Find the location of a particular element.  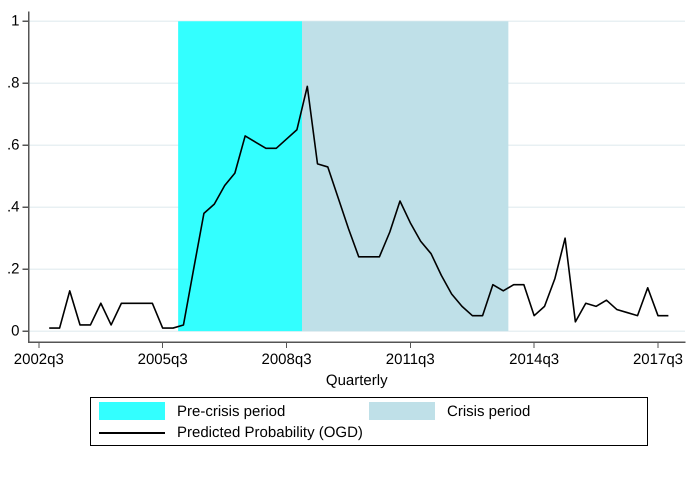

x-tick-label: 2005q3 is located at coordinates (163, 359).